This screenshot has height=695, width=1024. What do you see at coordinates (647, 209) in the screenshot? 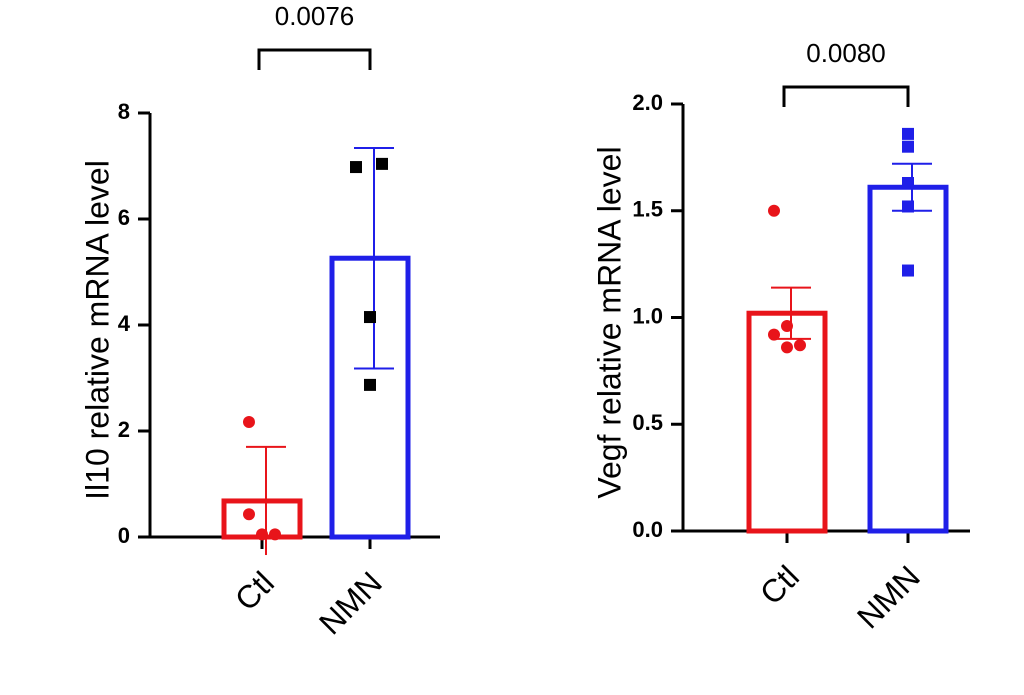
I see `y-tick-label: 1.5` at bounding box center [647, 209].